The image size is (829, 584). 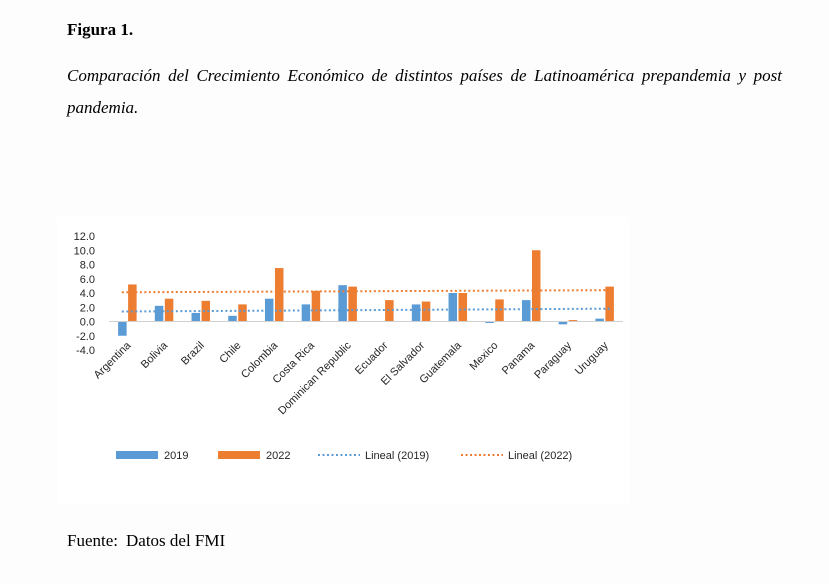 What do you see at coordinates (87, 323) in the screenshot?
I see `y-tick-label: 0.0` at bounding box center [87, 323].